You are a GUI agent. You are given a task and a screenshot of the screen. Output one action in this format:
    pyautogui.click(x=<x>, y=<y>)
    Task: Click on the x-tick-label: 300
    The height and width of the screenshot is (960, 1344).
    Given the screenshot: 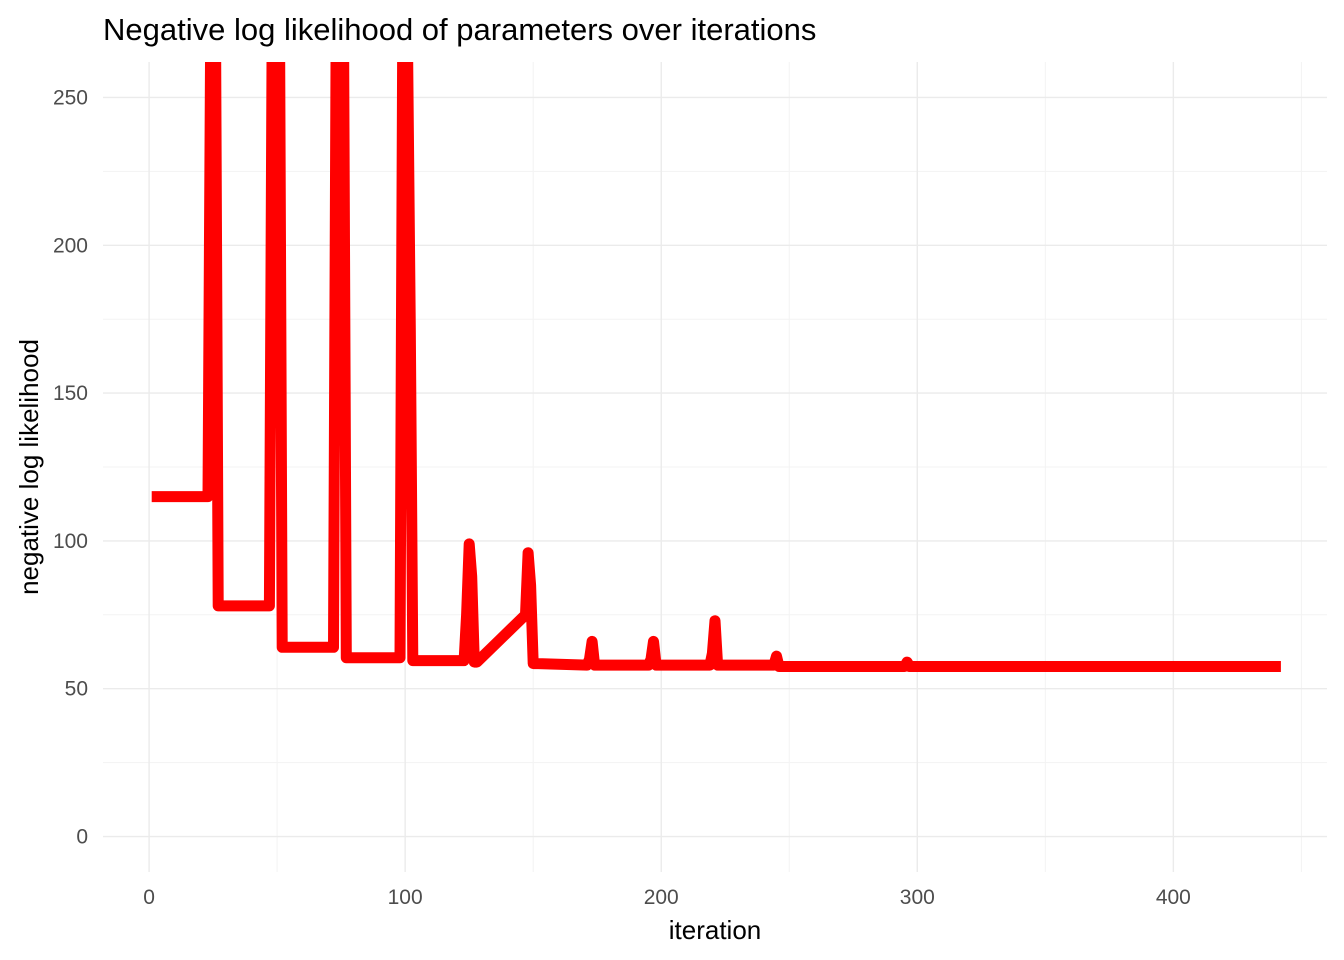 What is the action you would take?
    pyautogui.click(x=917, y=897)
    